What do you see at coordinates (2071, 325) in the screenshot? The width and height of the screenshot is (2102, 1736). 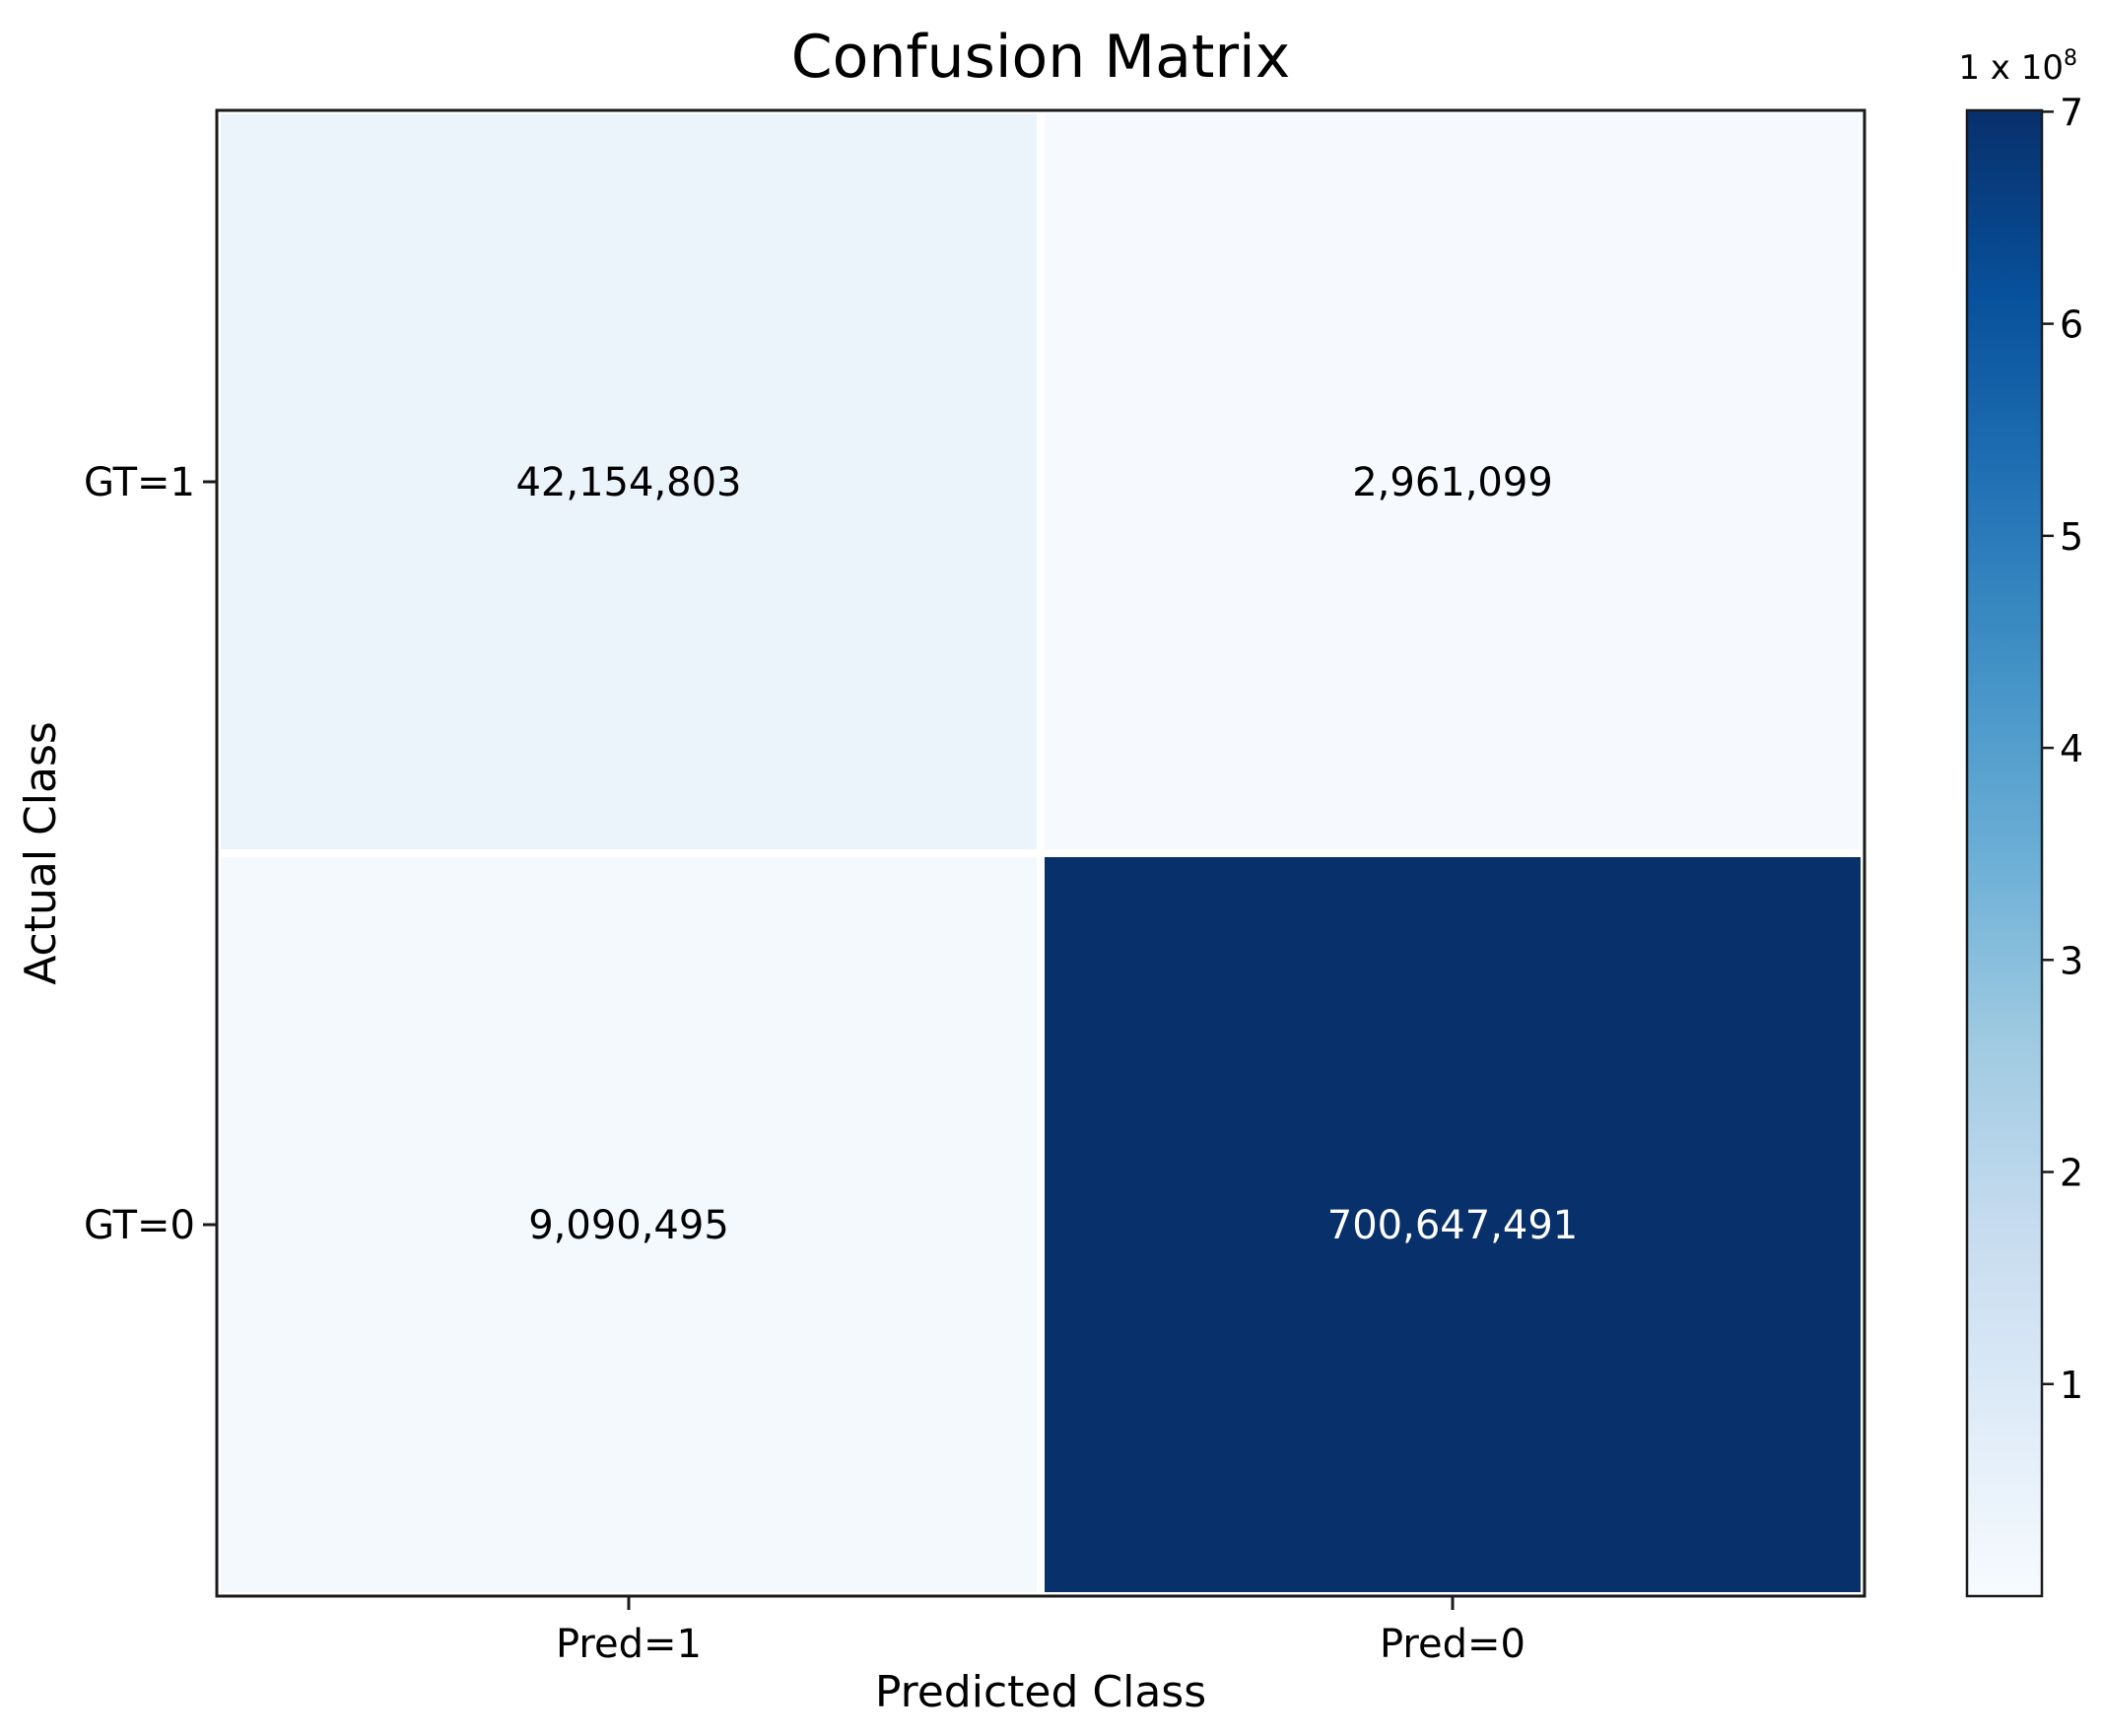 I see `colorbar-tick-label: 6` at bounding box center [2071, 325].